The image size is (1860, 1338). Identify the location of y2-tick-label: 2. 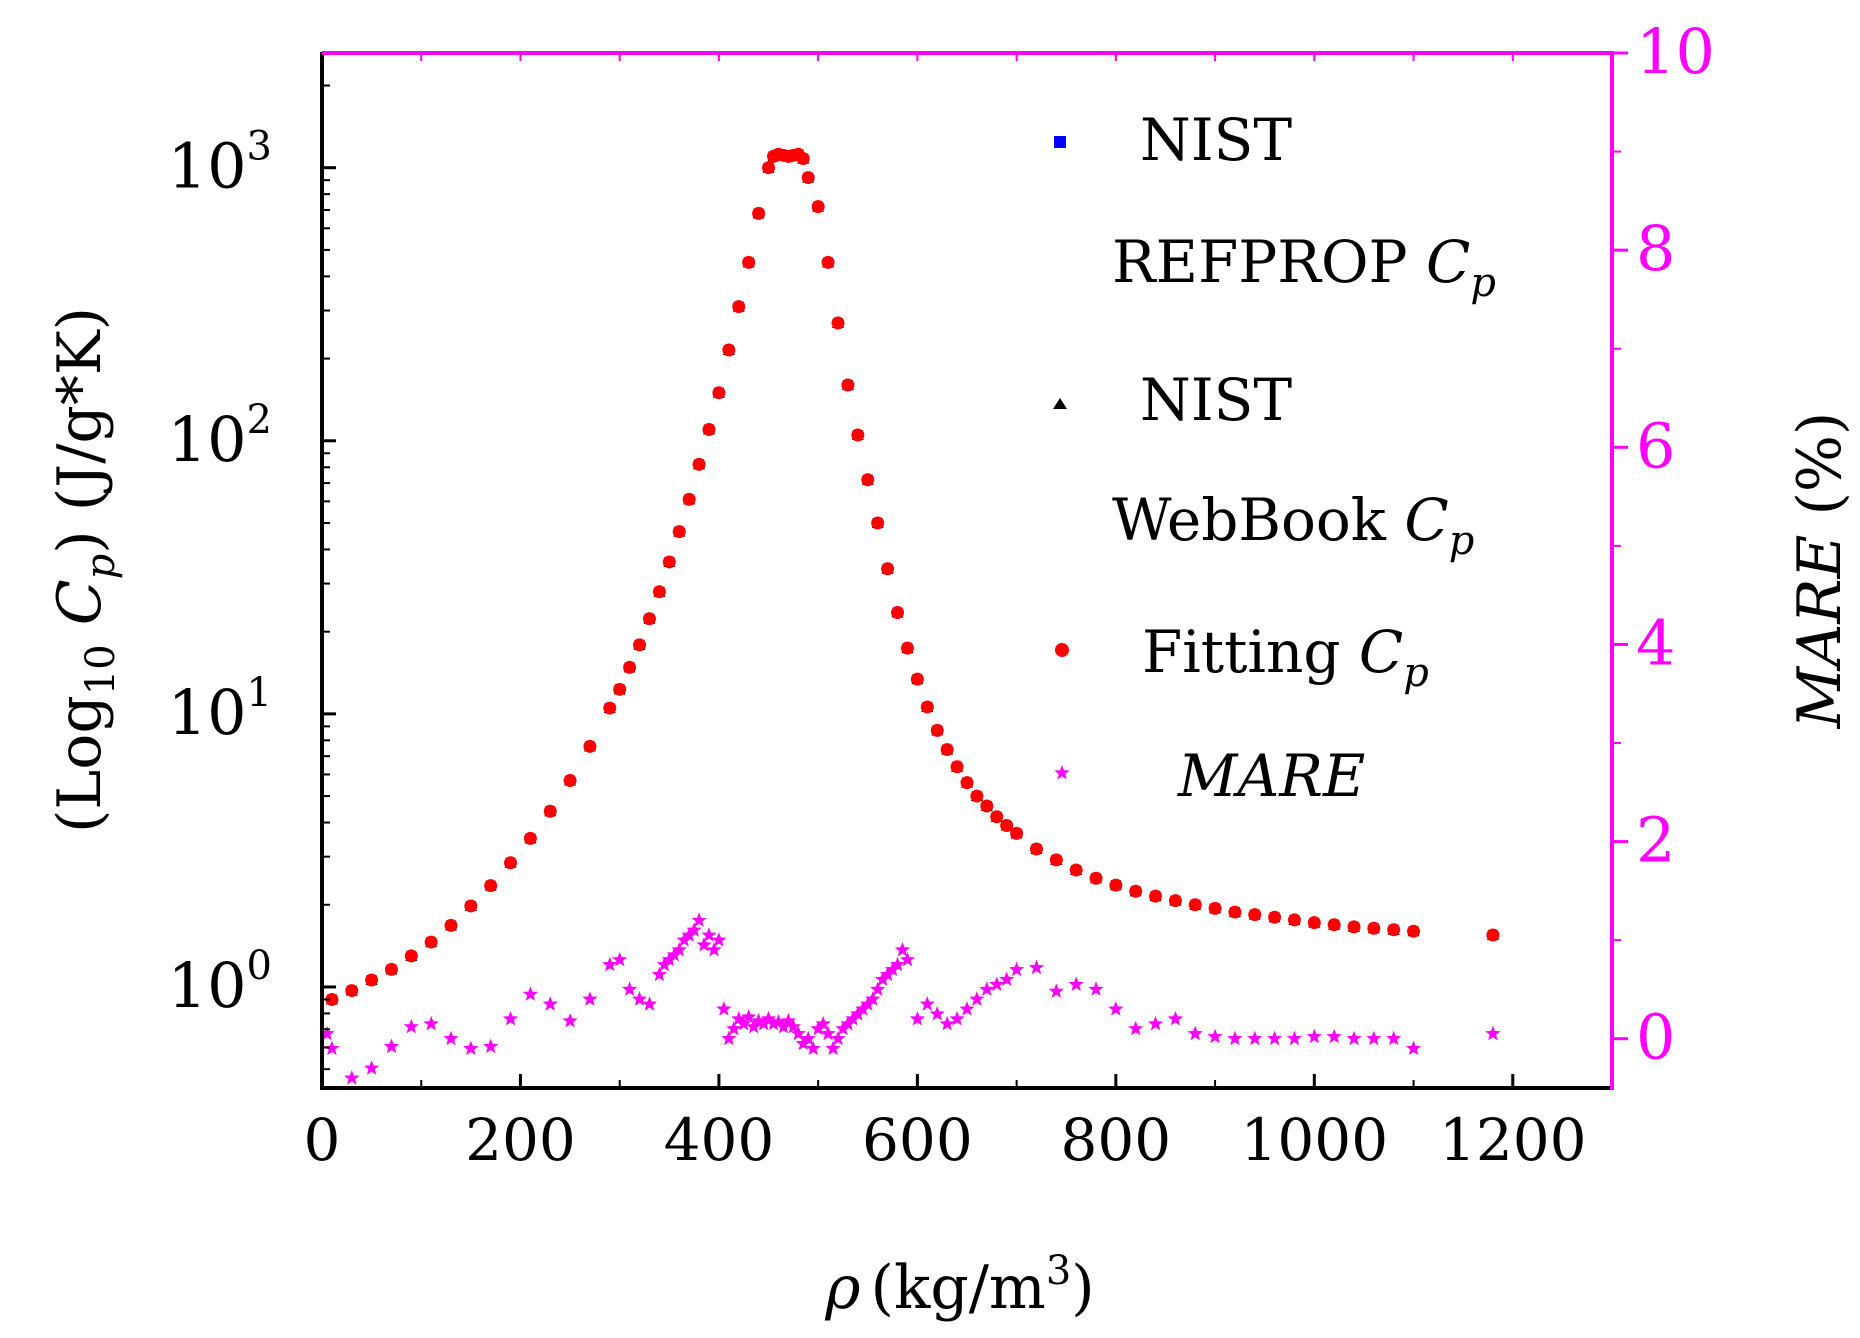
(1655, 840).